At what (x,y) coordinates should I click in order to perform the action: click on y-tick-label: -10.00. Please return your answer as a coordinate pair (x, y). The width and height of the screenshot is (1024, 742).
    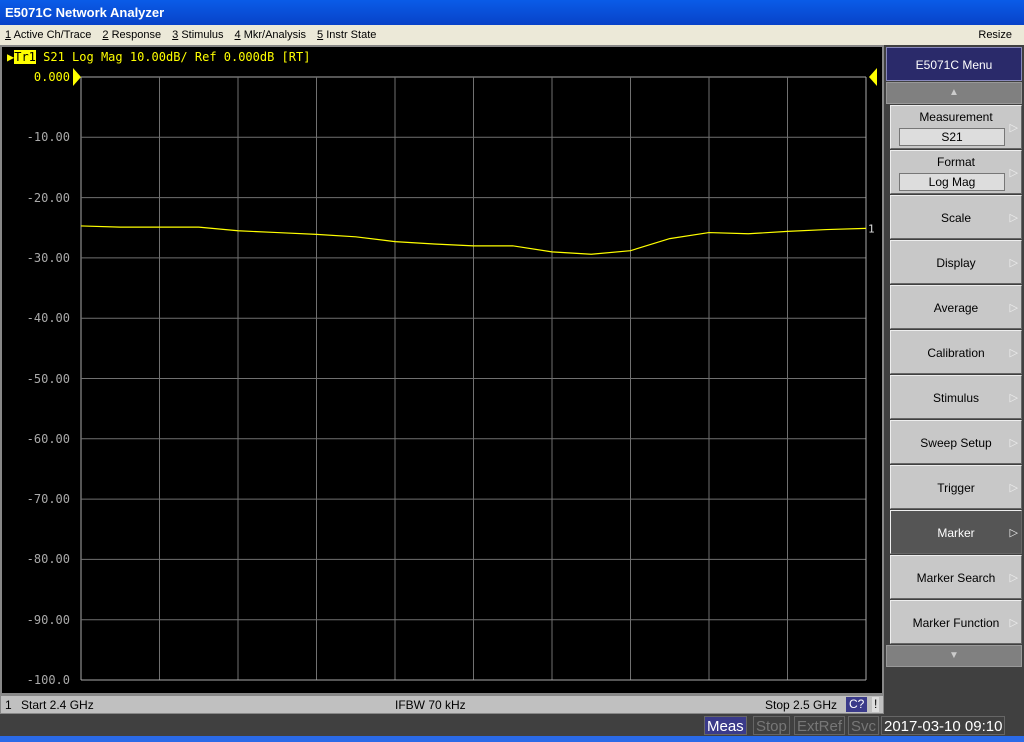
    Looking at the image, I should click on (48, 137).